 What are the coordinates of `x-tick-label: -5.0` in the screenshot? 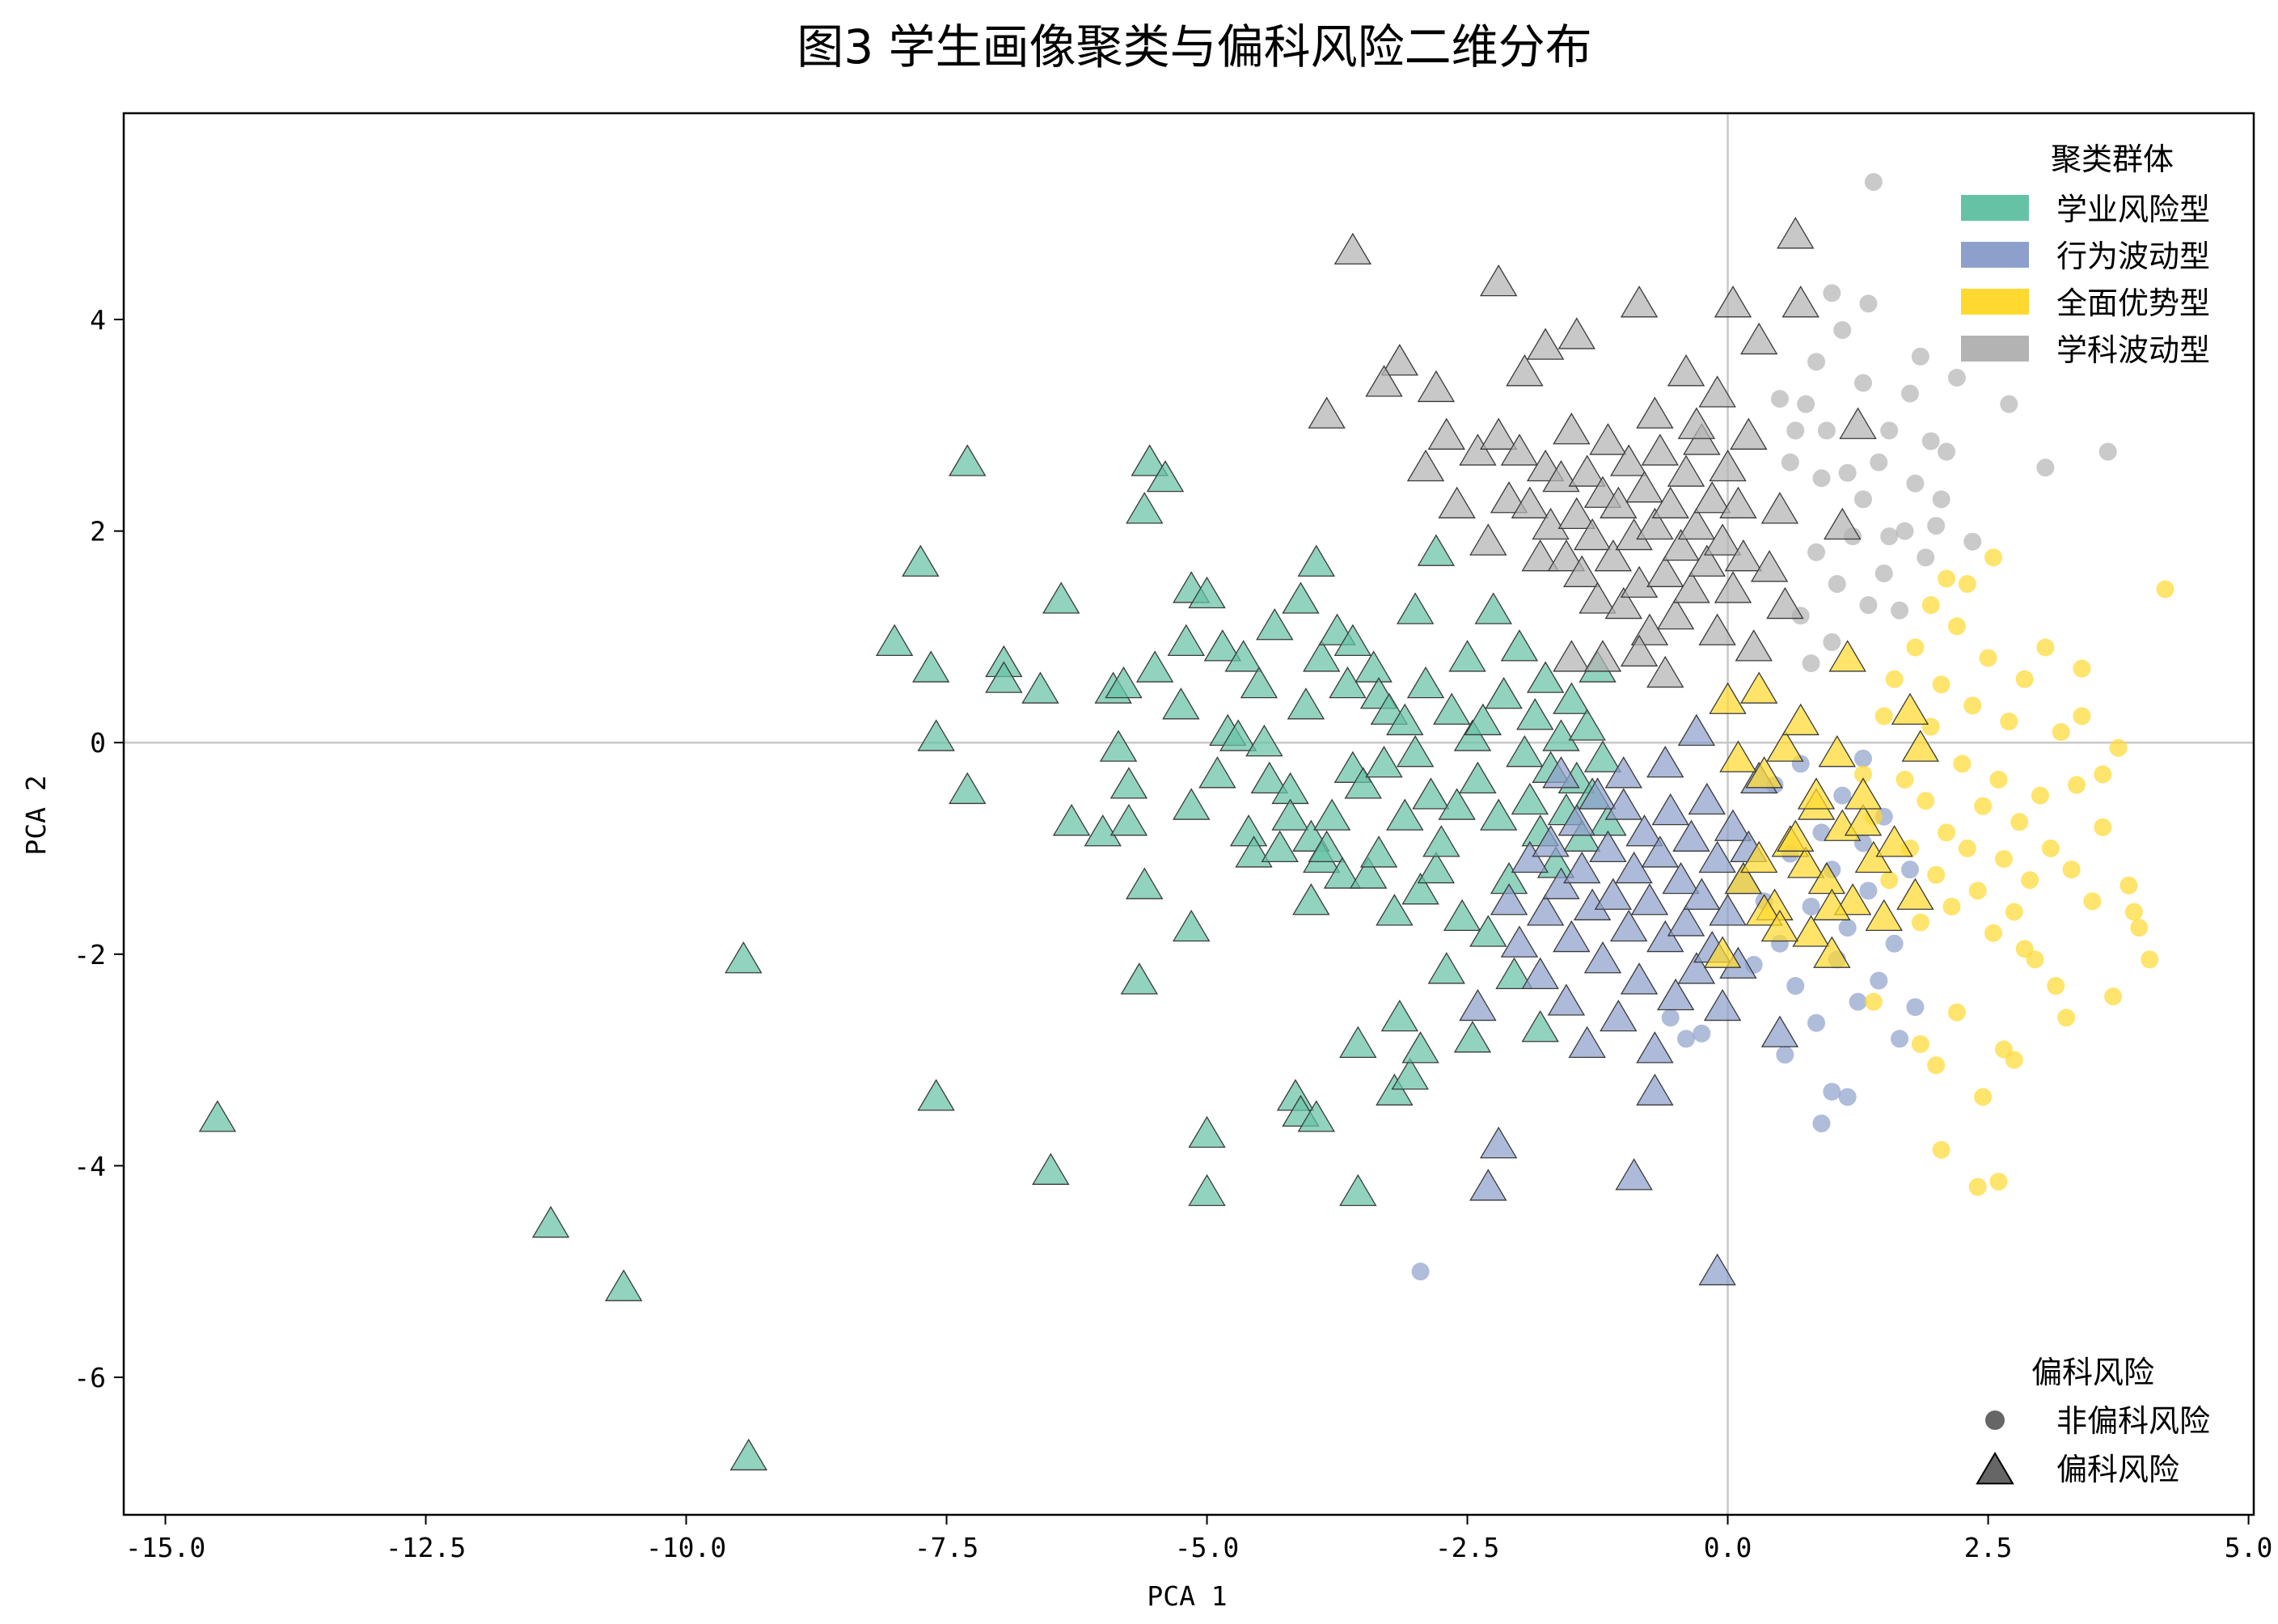 It's located at (1207, 1547).